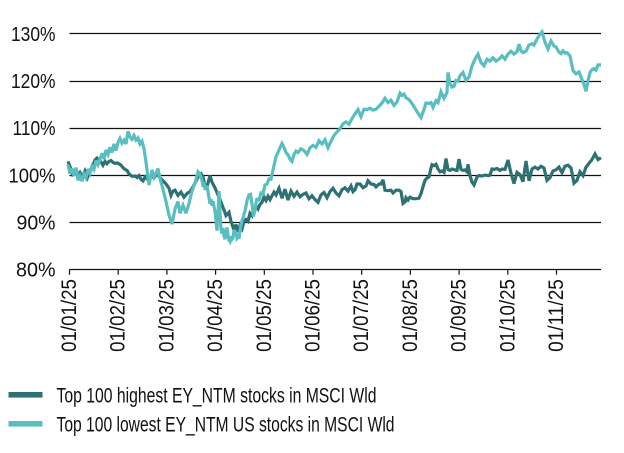 This screenshot has height=453, width=624. I want to click on svg-text: 110%, so click(34, 129).